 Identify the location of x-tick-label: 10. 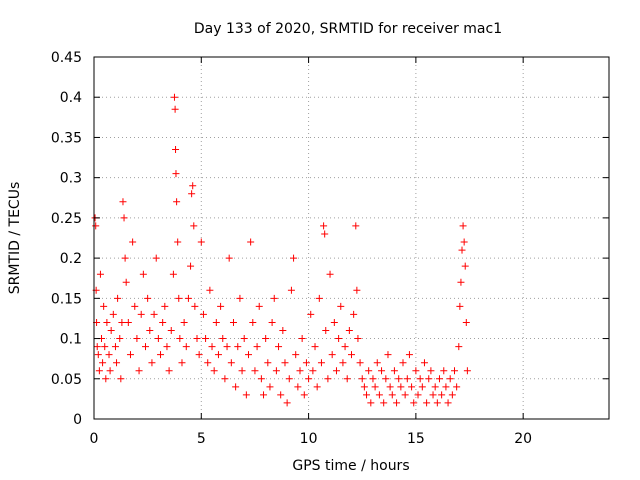
(309, 439).